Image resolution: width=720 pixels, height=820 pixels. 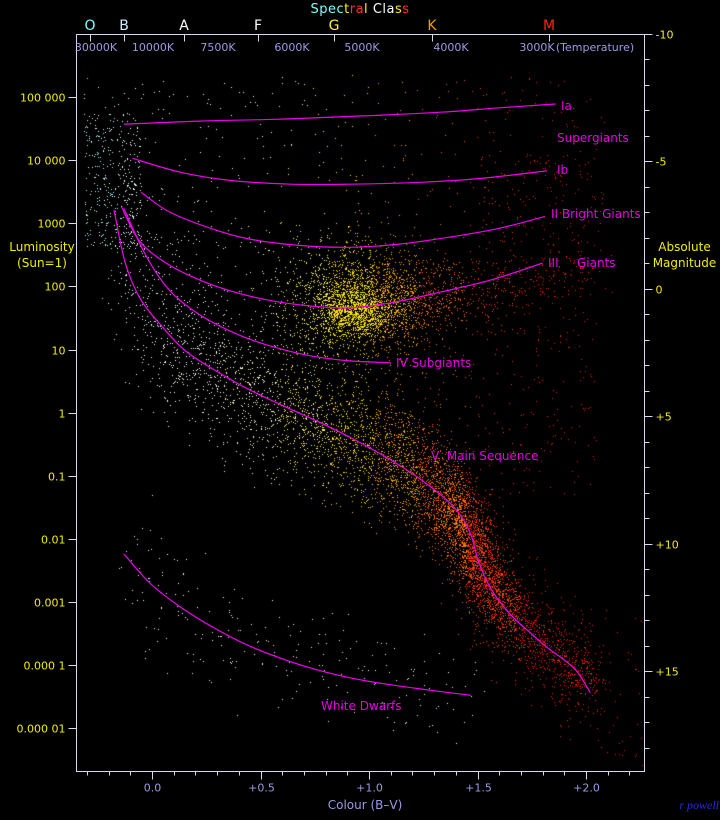 I want to click on temperature-label: 7500K, so click(x=218, y=47).